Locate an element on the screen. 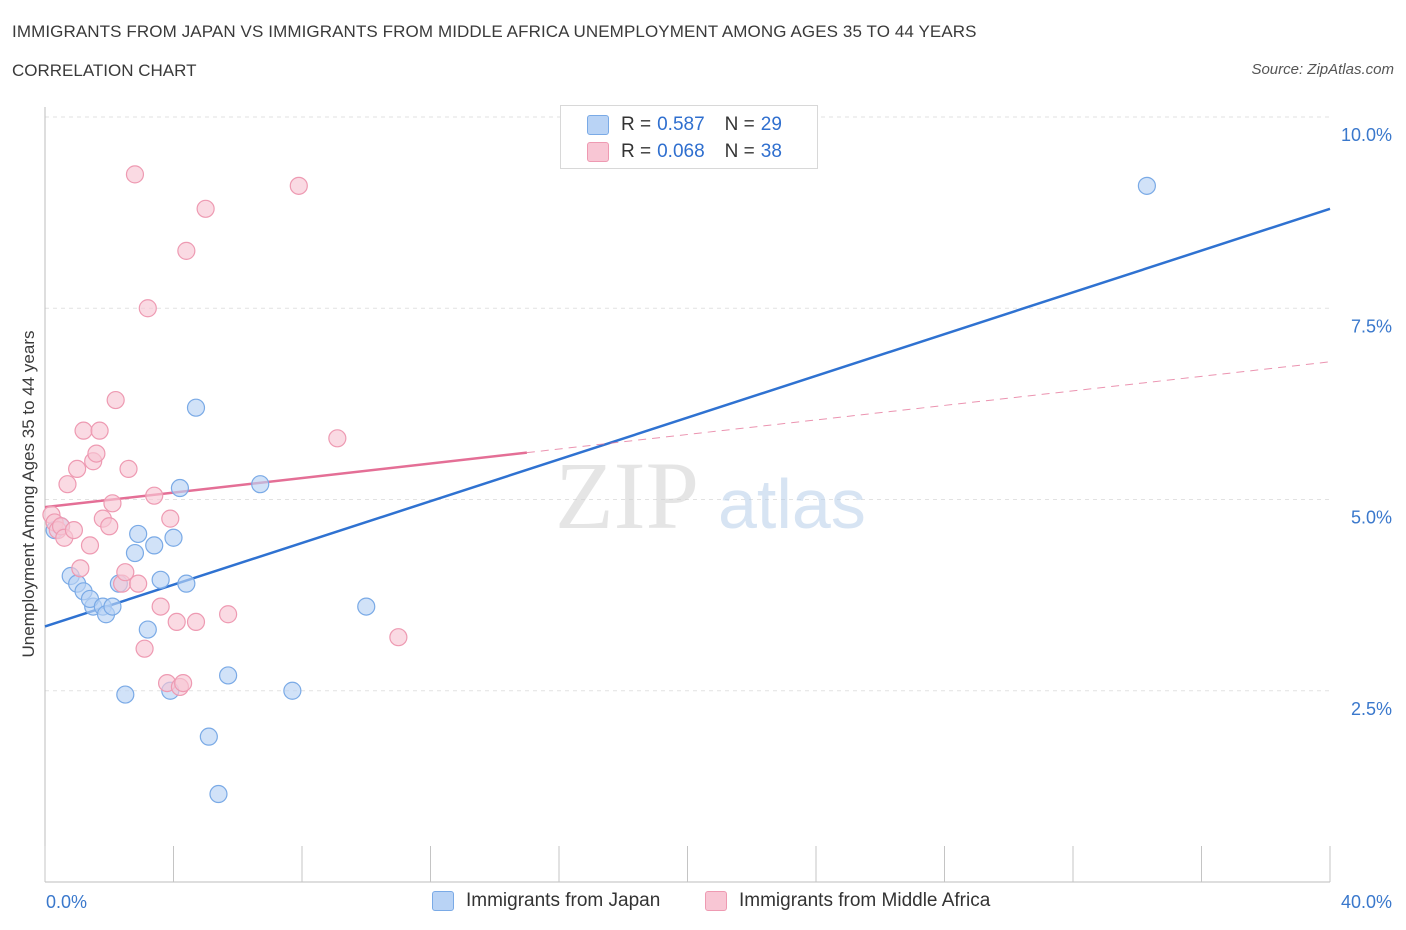 The width and height of the screenshot is (1406, 930). x-tick-label-min: 0.0% is located at coordinates (66, 902).